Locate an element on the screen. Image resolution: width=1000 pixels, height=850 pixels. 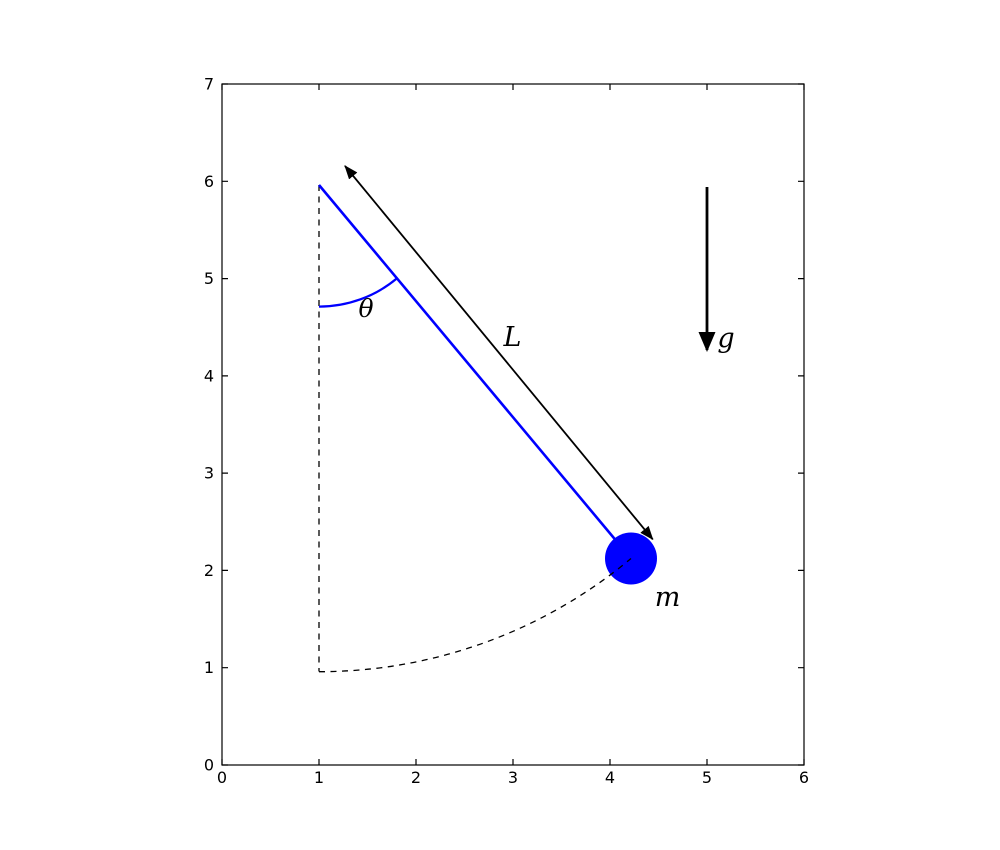
y-axis-tick-labels: 0 1 2 3 4 5 6 7 is located at coordinates (209, 425).